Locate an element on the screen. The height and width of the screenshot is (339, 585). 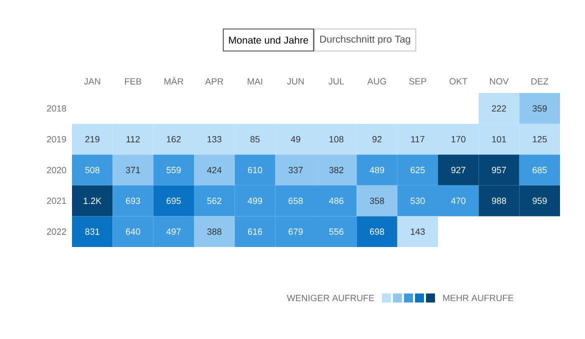
x-tick-label: APR is located at coordinates (214, 81).